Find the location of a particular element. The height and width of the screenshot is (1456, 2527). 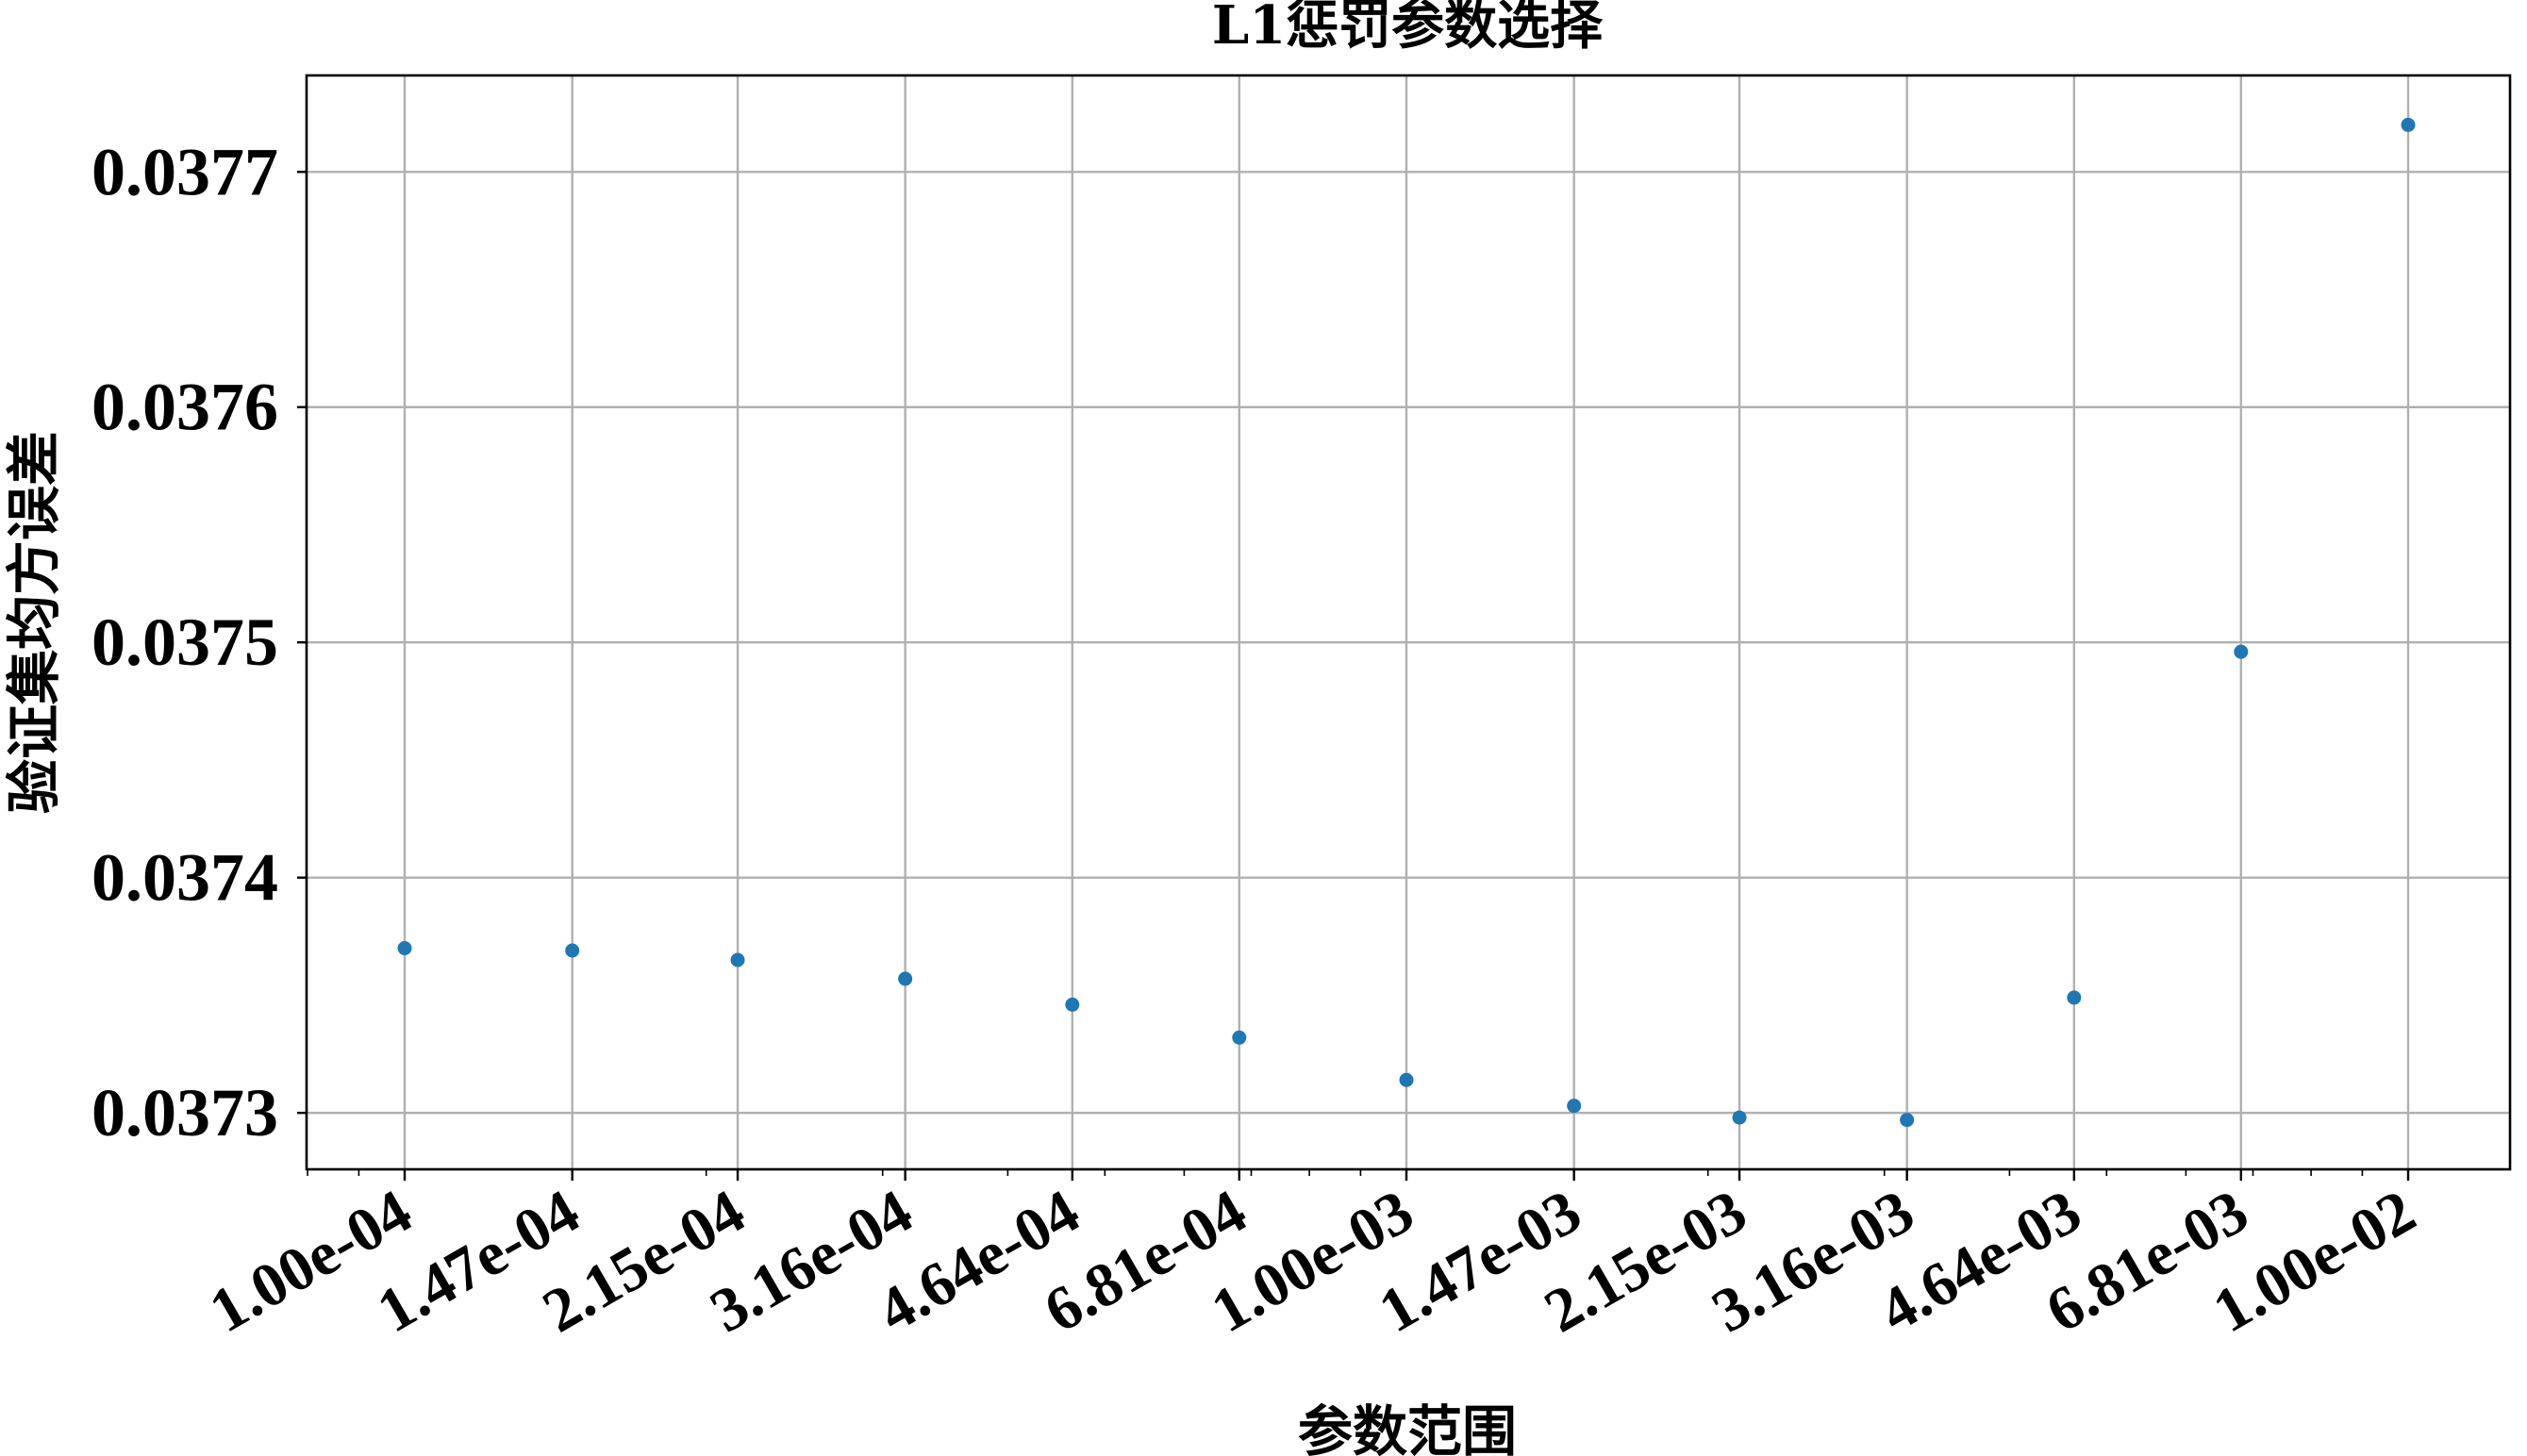

y-tick-label: 0.0375 is located at coordinates (184, 642).